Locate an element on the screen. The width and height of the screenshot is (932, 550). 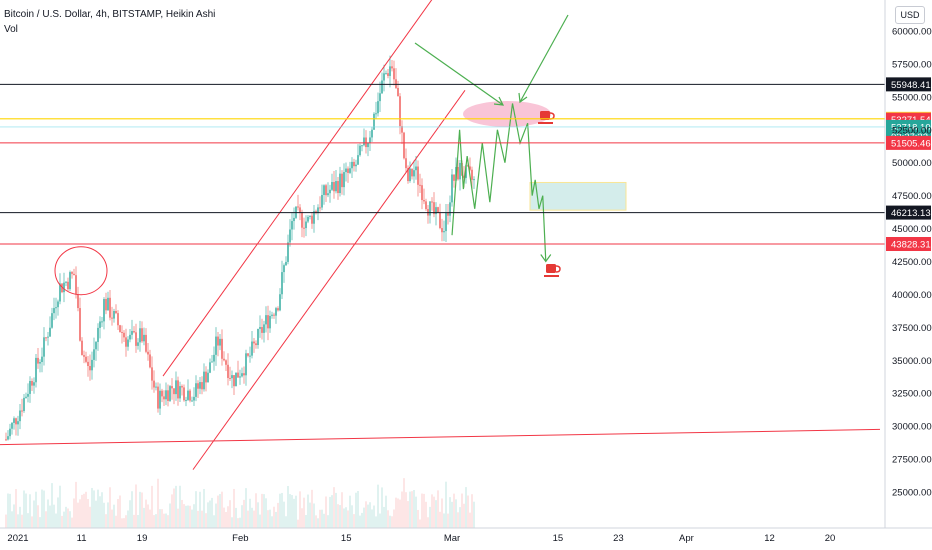
time-tick-label: 12 is located at coordinates (769, 538).